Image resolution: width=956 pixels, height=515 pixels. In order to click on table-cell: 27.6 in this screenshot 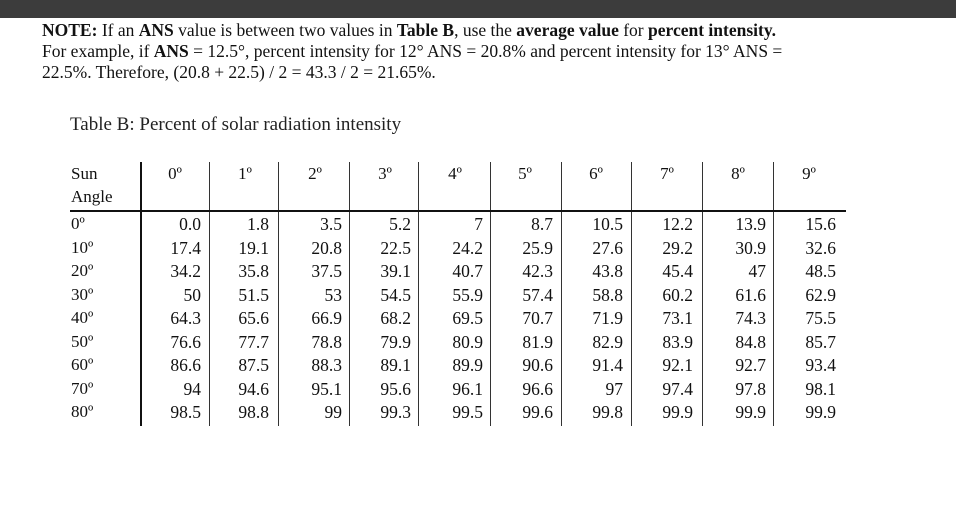, I will do `click(607, 247)`.